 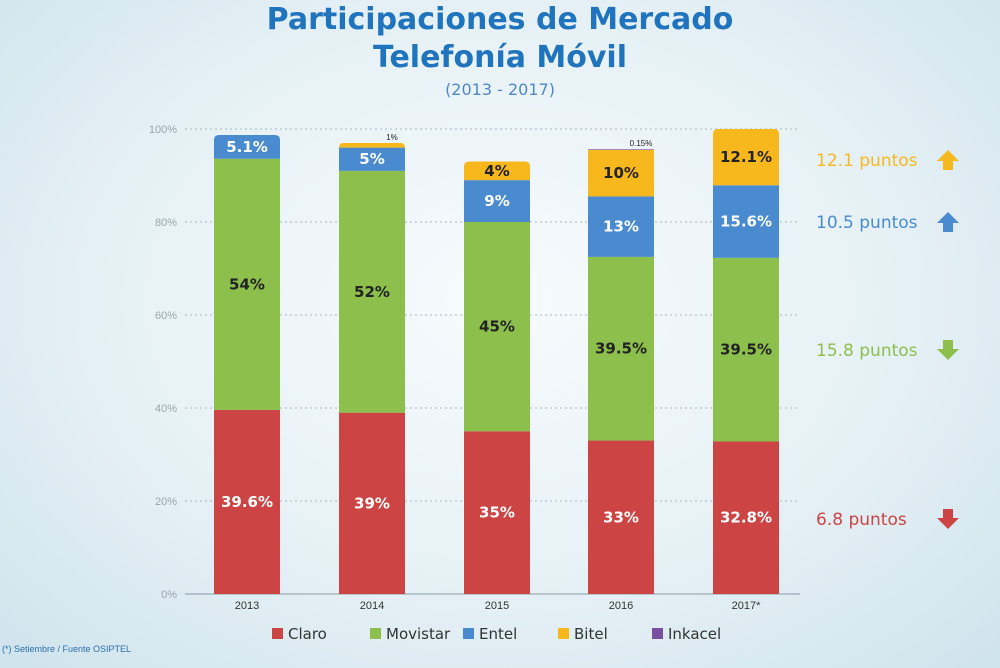 I want to click on legend-label: Inkacel, so click(x=694, y=634).